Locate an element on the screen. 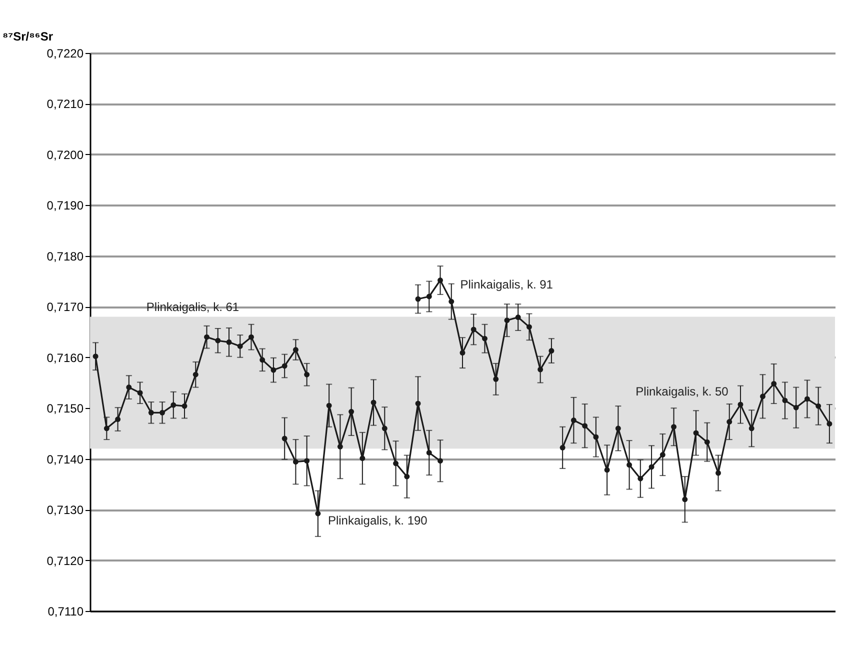  y-axis-title: ⁸⁷Sr/⁸⁶Sr is located at coordinates (28, 37).